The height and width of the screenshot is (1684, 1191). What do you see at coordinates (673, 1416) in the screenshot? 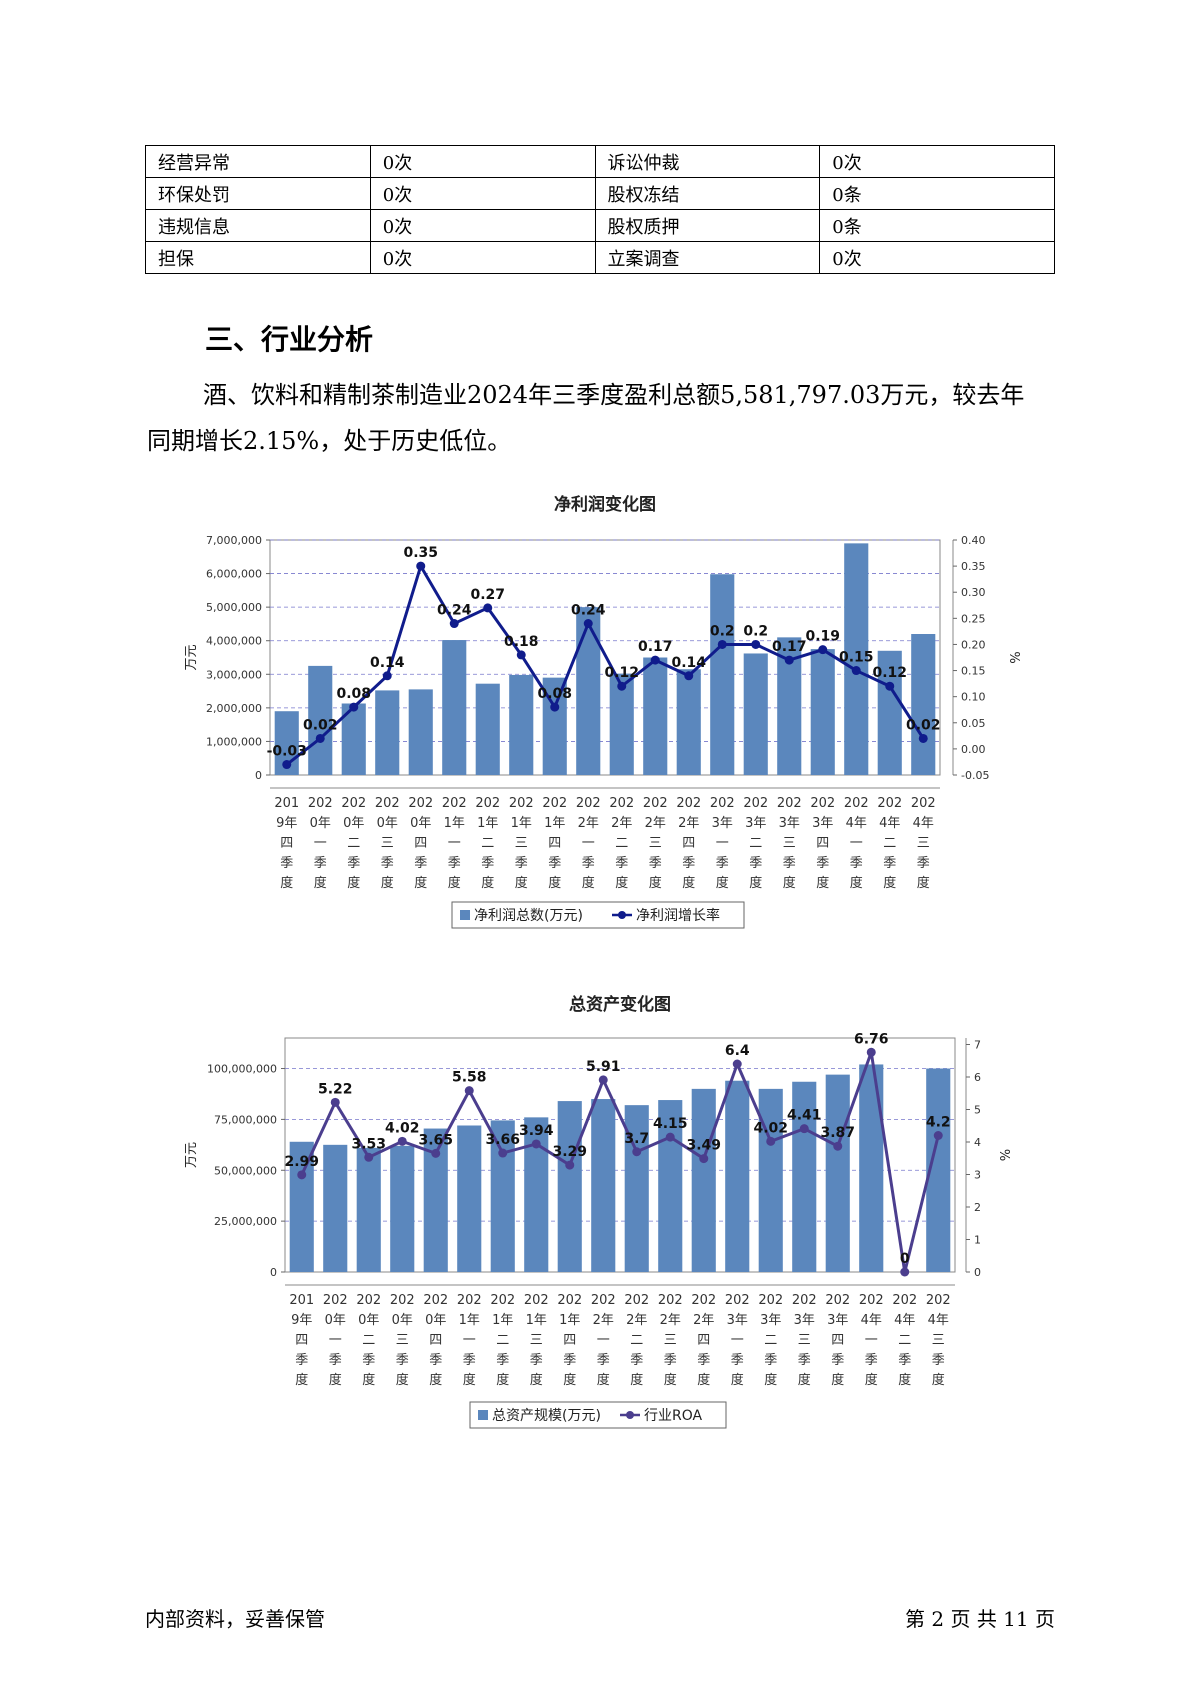
I see `legend-line-label: 行业ROA` at bounding box center [673, 1416].